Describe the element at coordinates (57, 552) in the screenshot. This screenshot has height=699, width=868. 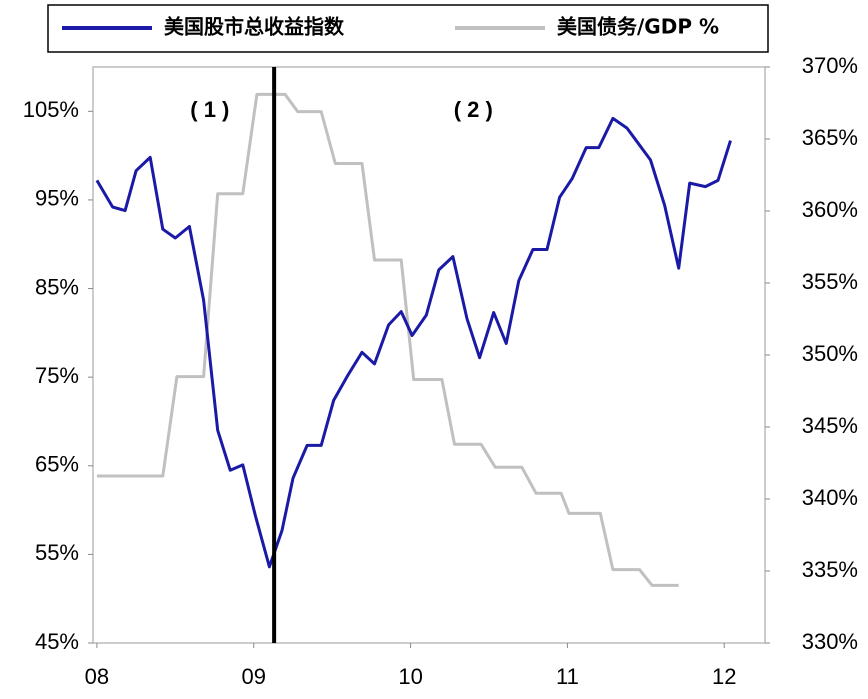
I see `y-tick-label: 55%` at that location.